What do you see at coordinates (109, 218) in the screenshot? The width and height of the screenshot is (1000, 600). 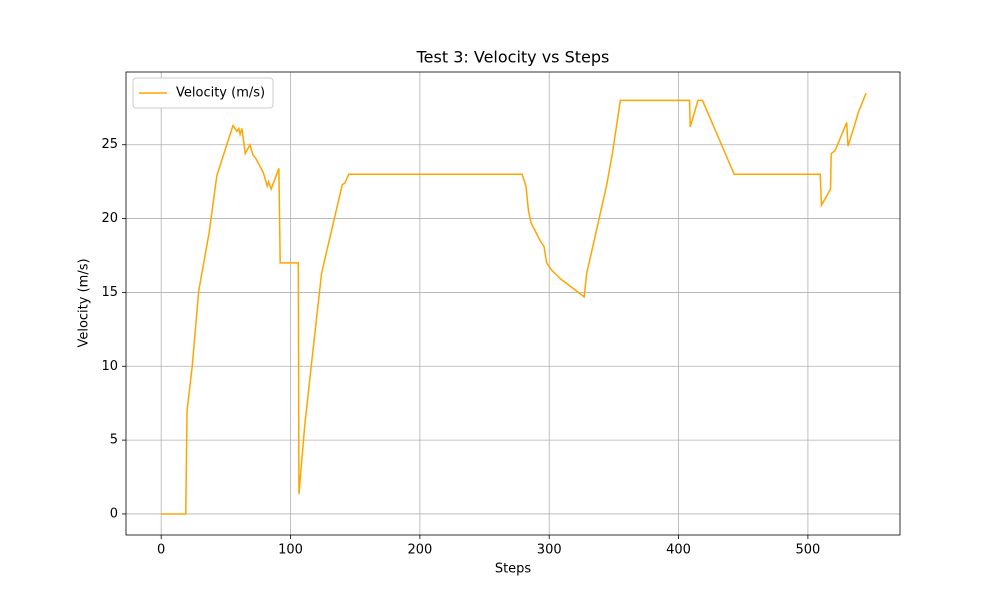 I see `y-tick-label: 20` at bounding box center [109, 218].